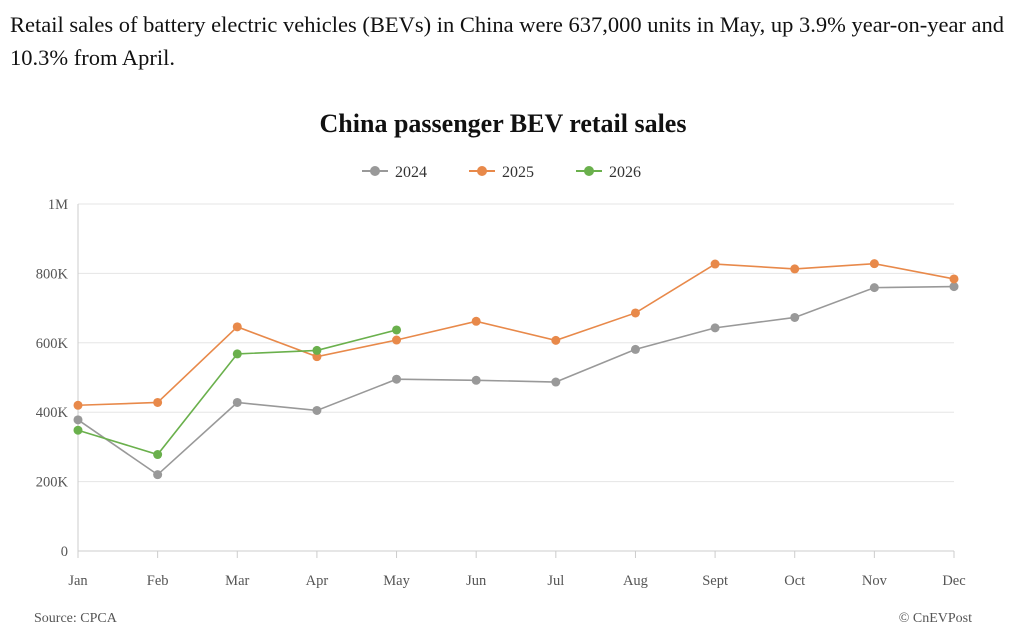 This screenshot has width=1024, height=632. Describe the element at coordinates (52, 344) in the screenshot. I see `y-tick-label: 600K` at that location.